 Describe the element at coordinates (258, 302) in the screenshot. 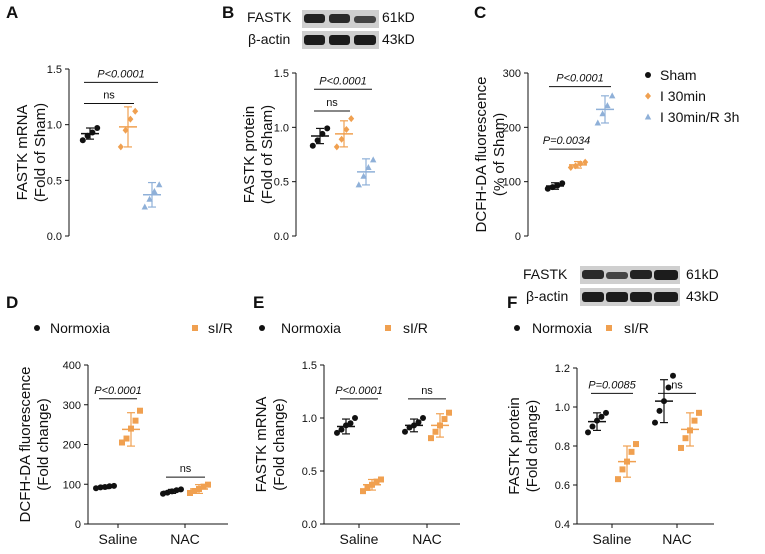

I see `panel-letter-e: E` at that location.